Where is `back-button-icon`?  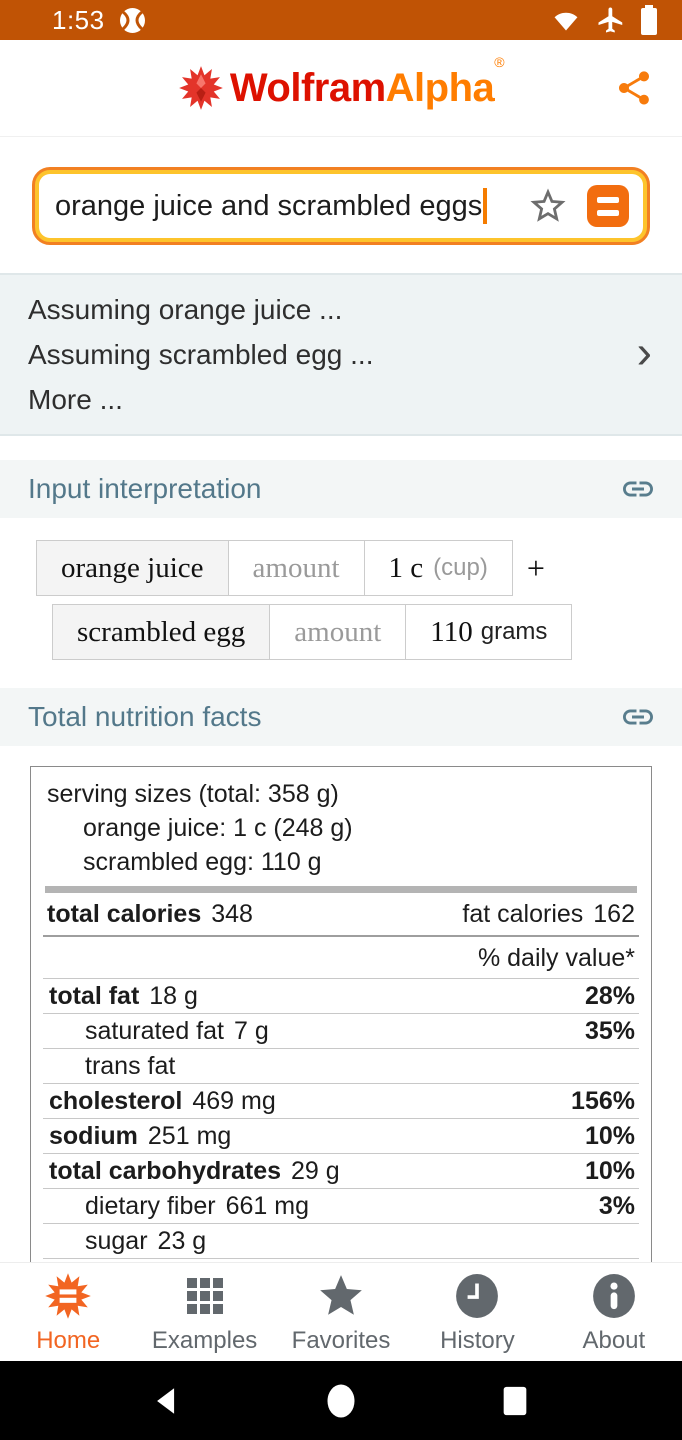
back-button-icon is located at coordinates (167, 1401).